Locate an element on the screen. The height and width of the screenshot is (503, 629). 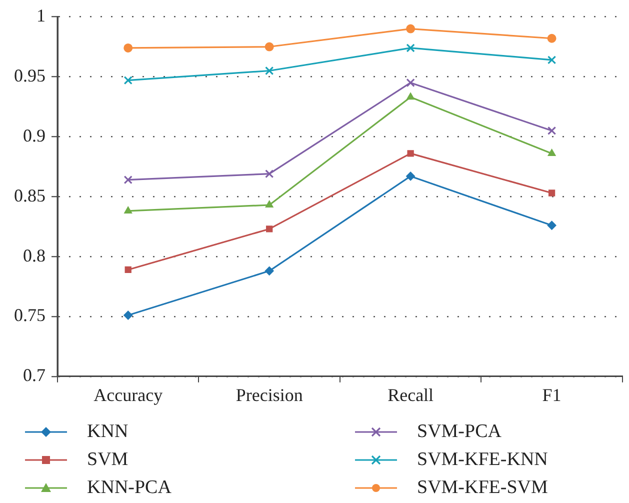
y-tick-label: 1 is located at coordinates (41, 16).